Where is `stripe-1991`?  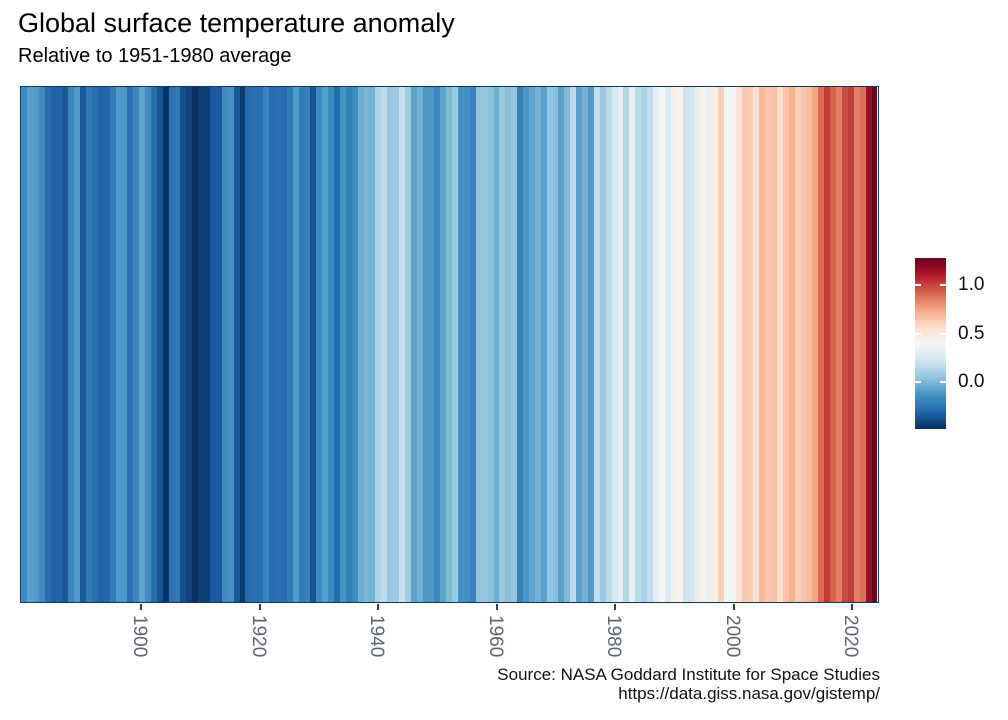 stripe-1991 is located at coordinates (679, 344).